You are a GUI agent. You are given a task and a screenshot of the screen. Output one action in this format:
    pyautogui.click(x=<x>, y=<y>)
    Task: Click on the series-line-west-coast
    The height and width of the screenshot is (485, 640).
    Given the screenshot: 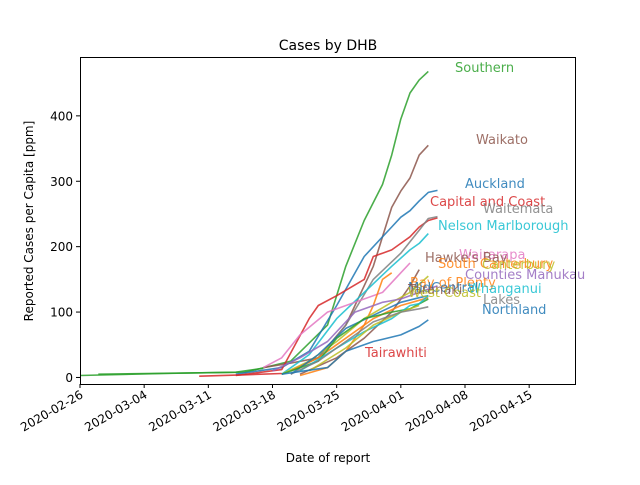 What is the action you would take?
    pyautogui.click(x=364, y=338)
    